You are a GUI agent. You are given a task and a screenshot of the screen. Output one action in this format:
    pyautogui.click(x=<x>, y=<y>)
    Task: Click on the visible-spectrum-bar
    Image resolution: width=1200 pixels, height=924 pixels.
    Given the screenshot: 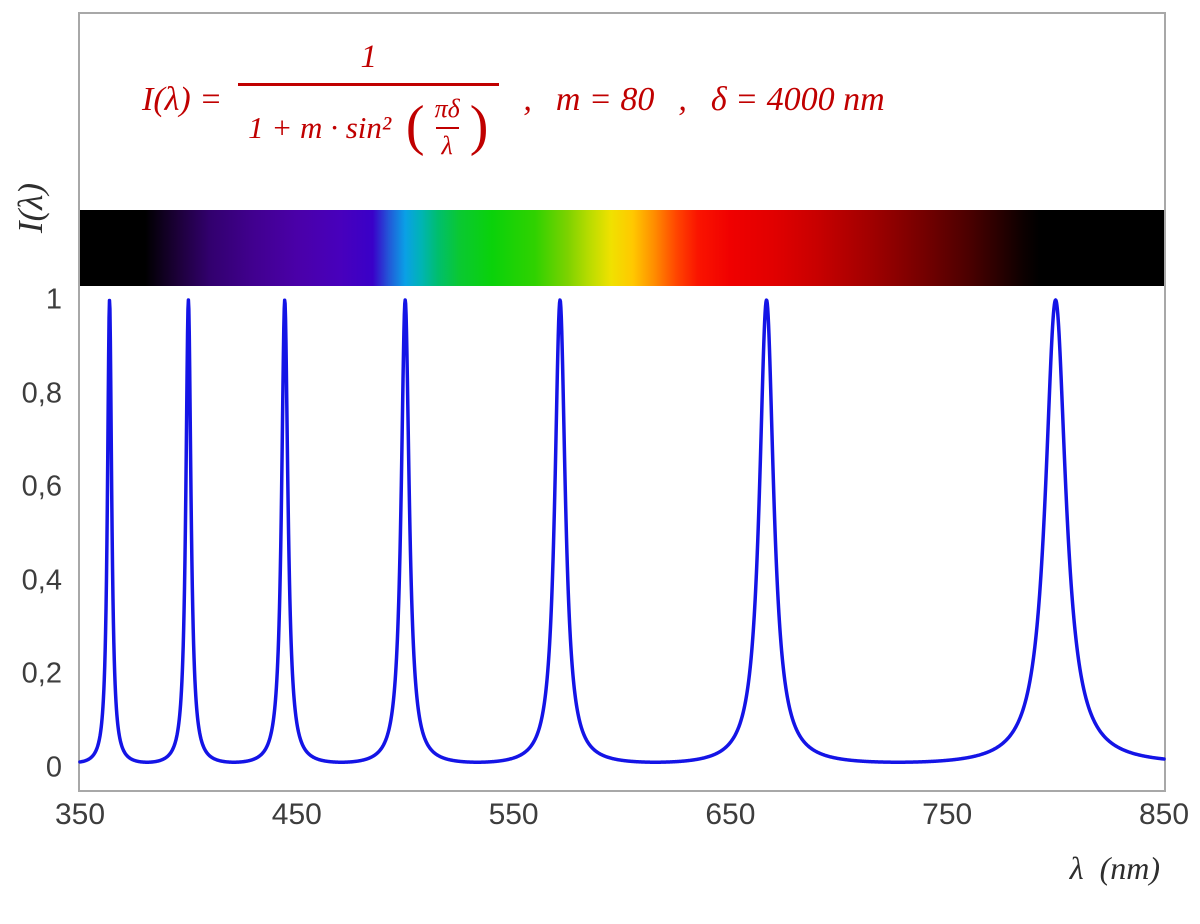 What is the action you would take?
    pyautogui.click(x=622, y=248)
    